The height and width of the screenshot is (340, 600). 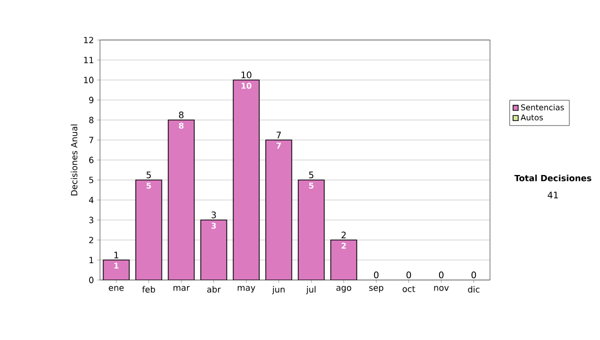 What do you see at coordinates (182, 288) in the screenshot?
I see `x-tick-label: mar` at bounding box center [182, 288].